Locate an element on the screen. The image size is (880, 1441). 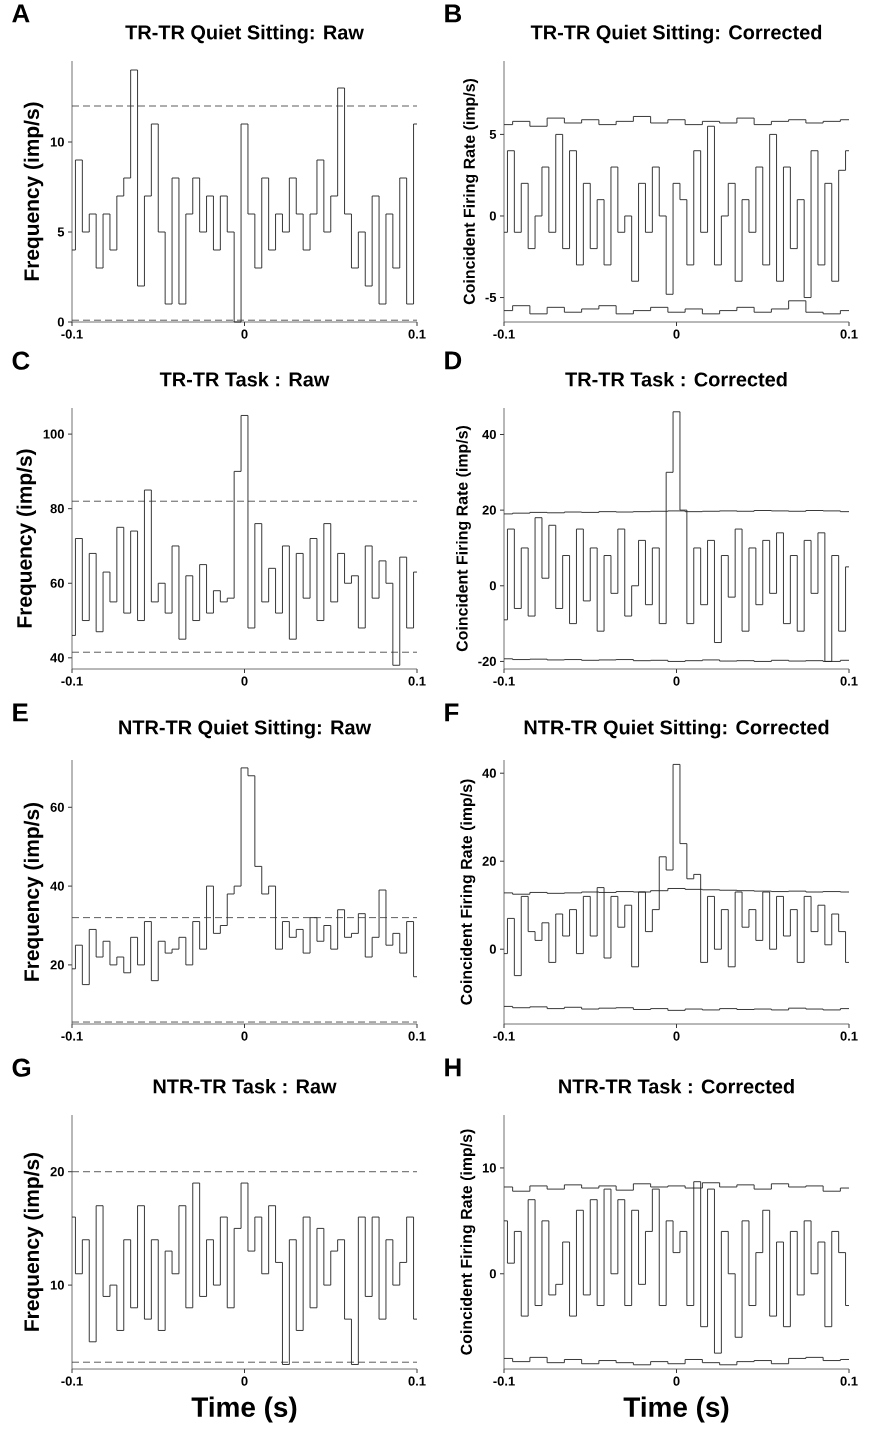
y-tick-label: 100 is located at coordinates (53, 434).